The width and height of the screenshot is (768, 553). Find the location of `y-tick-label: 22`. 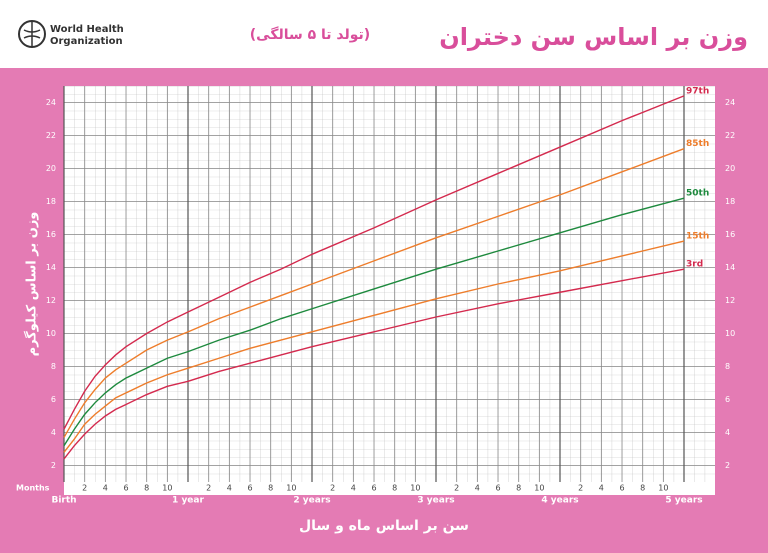

y-tick-label: 22 is located at coordinates (51, 135).